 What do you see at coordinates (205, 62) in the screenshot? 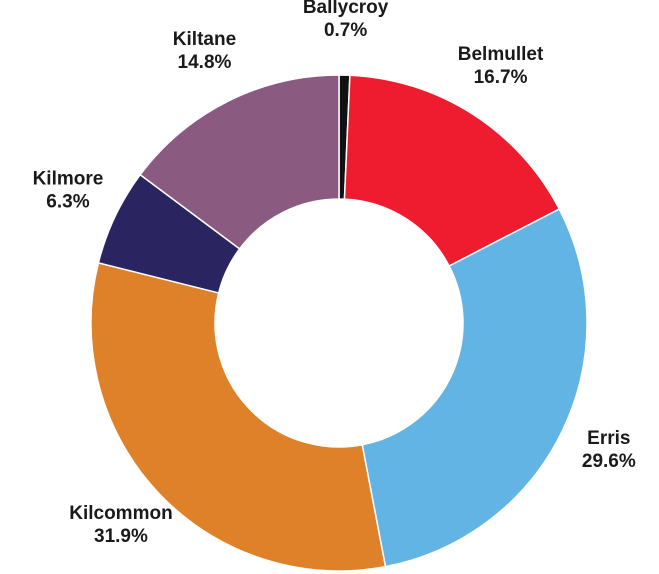
I see `value-label: 14.8%` at bounding box center [205, 62].